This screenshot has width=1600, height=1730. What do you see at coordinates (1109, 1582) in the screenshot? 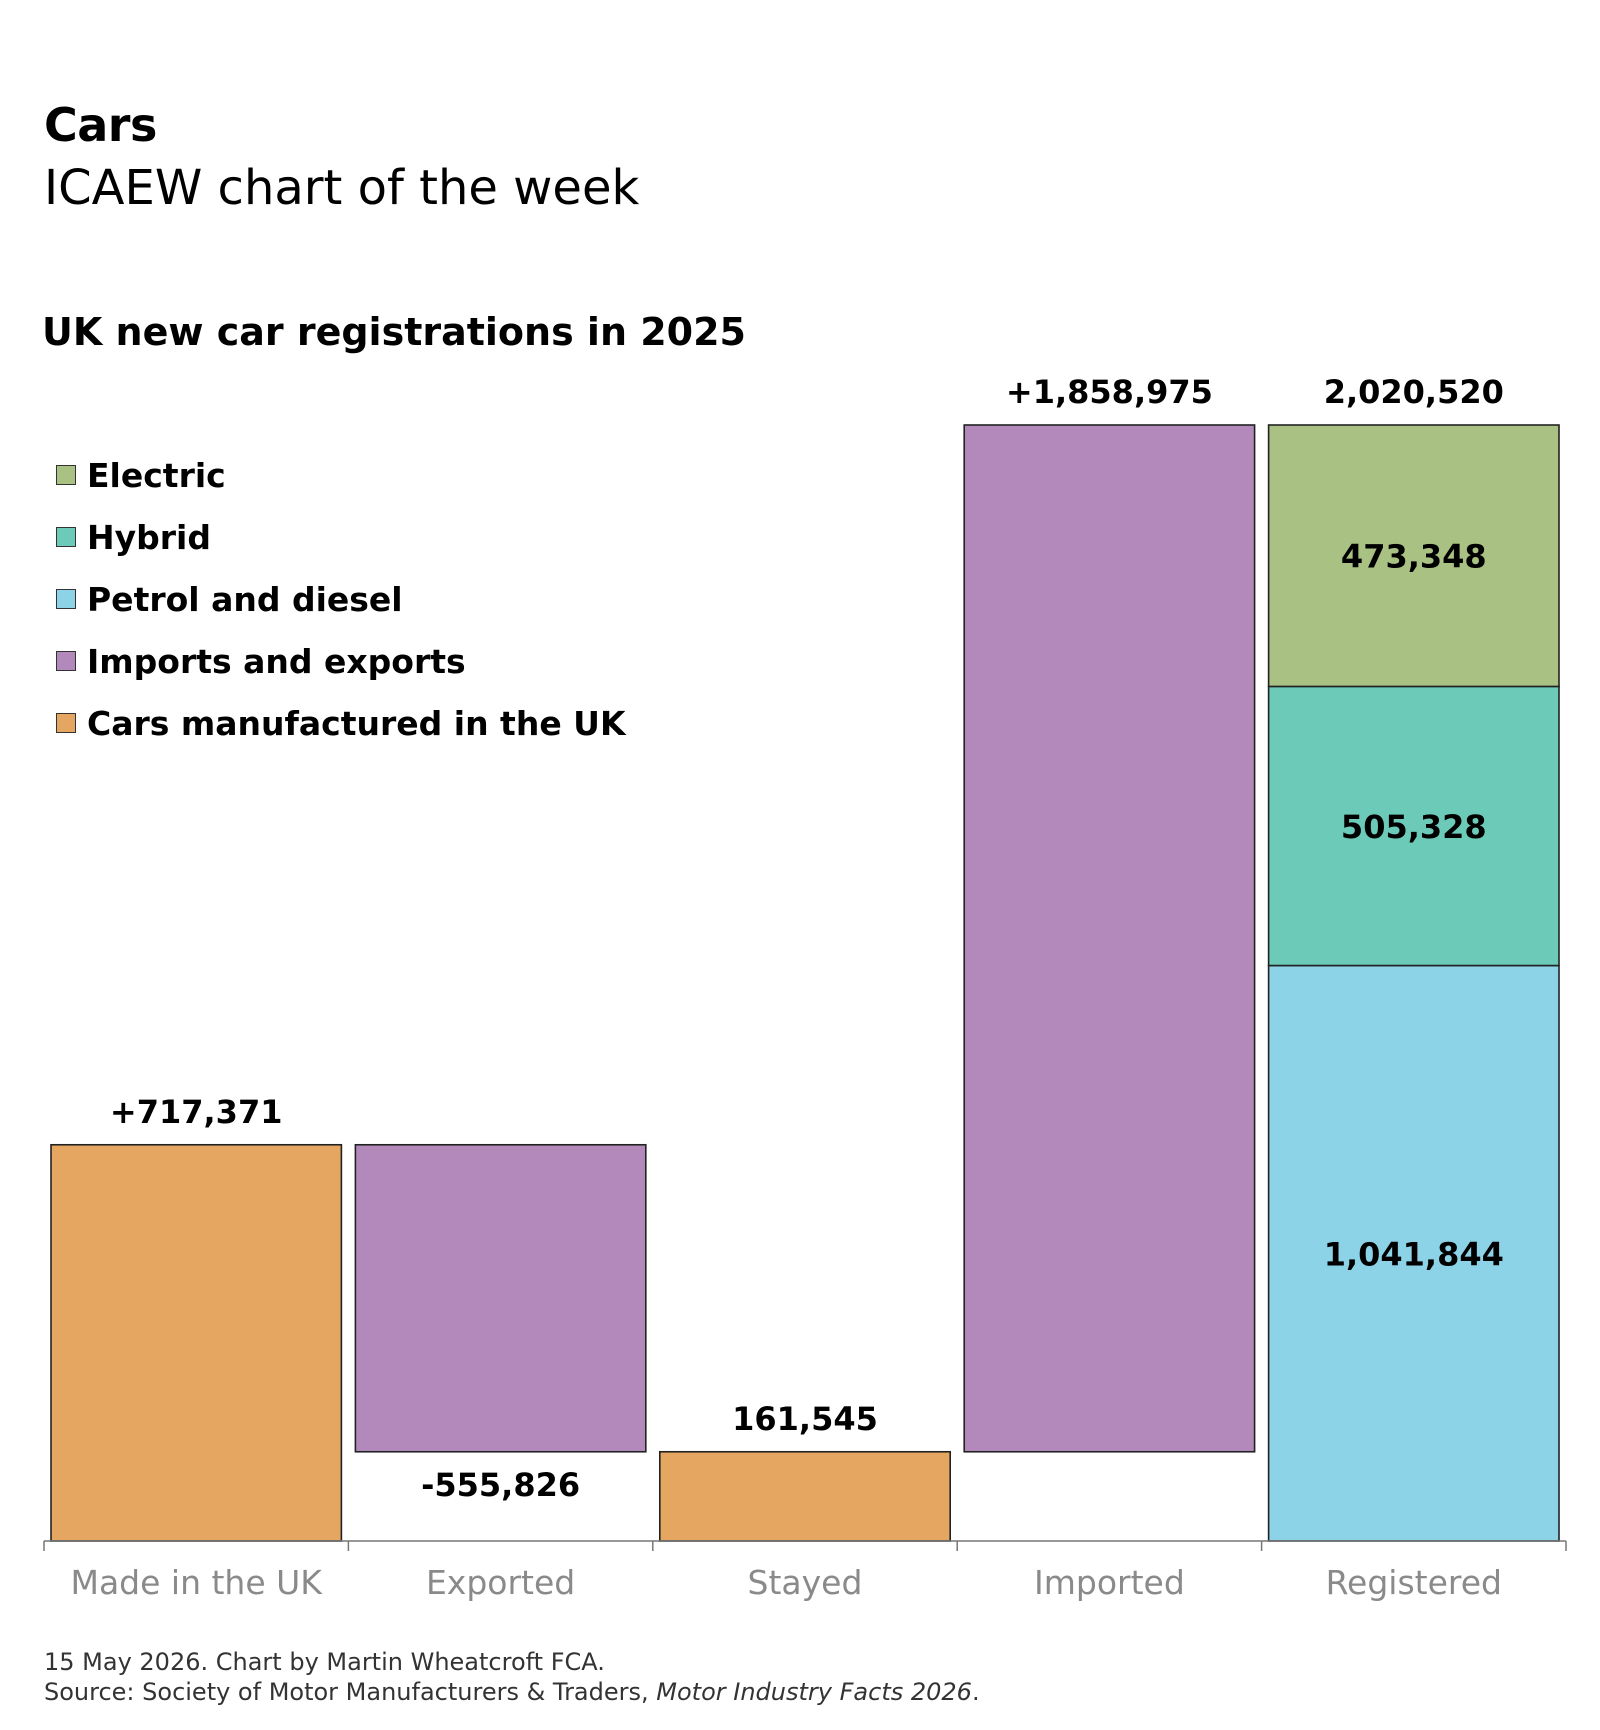
I see `x-tick-label: Imported` at bounding box center [1109, 1582].